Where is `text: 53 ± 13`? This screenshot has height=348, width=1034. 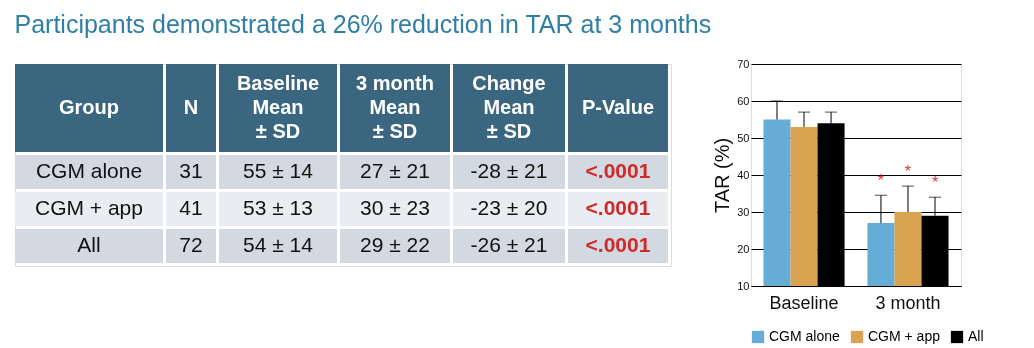 text: 53 ± 13 is located at coordinates (278, 207).